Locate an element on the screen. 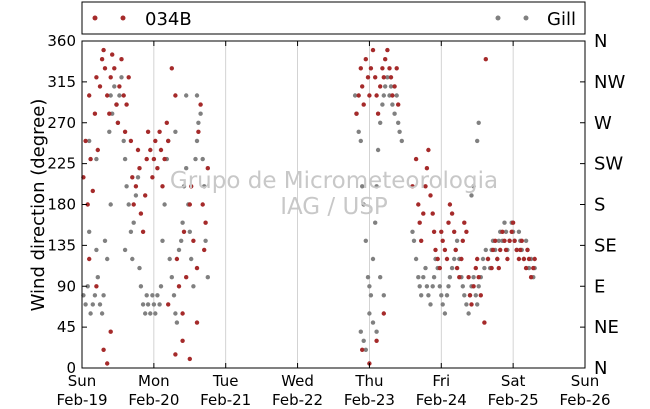  y-tick-label-0: 0 is located at coordinates (71, 368).